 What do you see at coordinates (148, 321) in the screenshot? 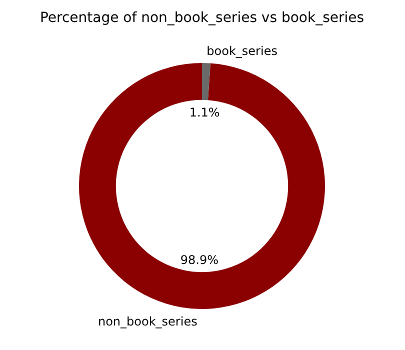
I see `slice-label: non_book_series` at bounding box center [148, 321].